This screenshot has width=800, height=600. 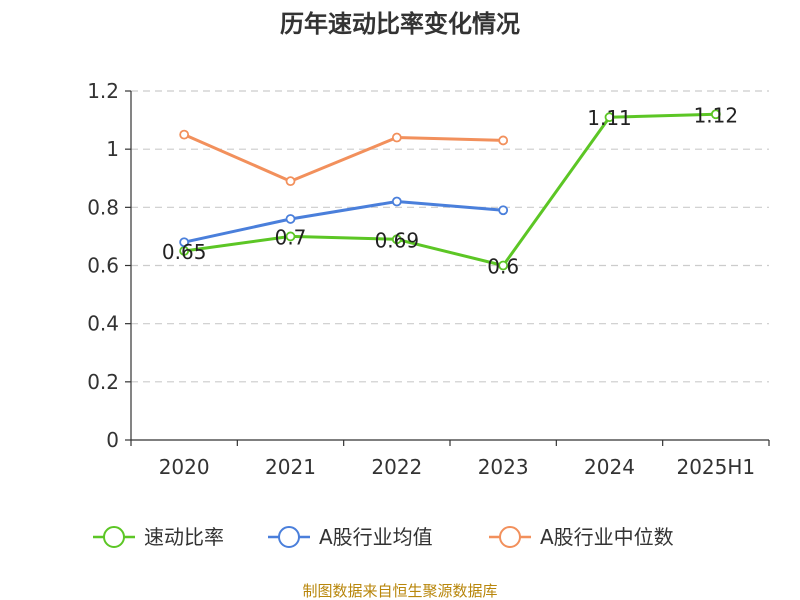 I want to click on legend-item-1: A股行业均值, so click(x=350, y=537).